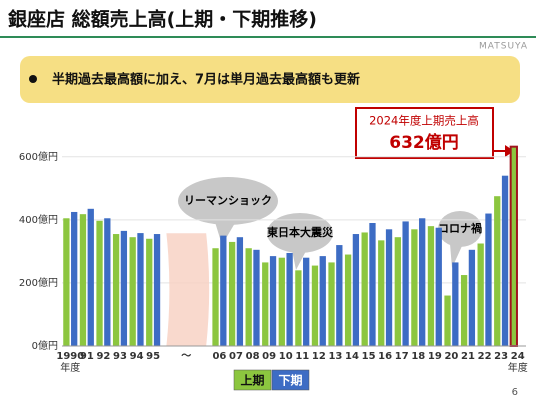 Image resolution: width=536 pixels, height=403 pixels. What do you see at coordinates (286, 356) in the screenshot?
I see `x-tick-label: 10` at bounding box center [286, 356].